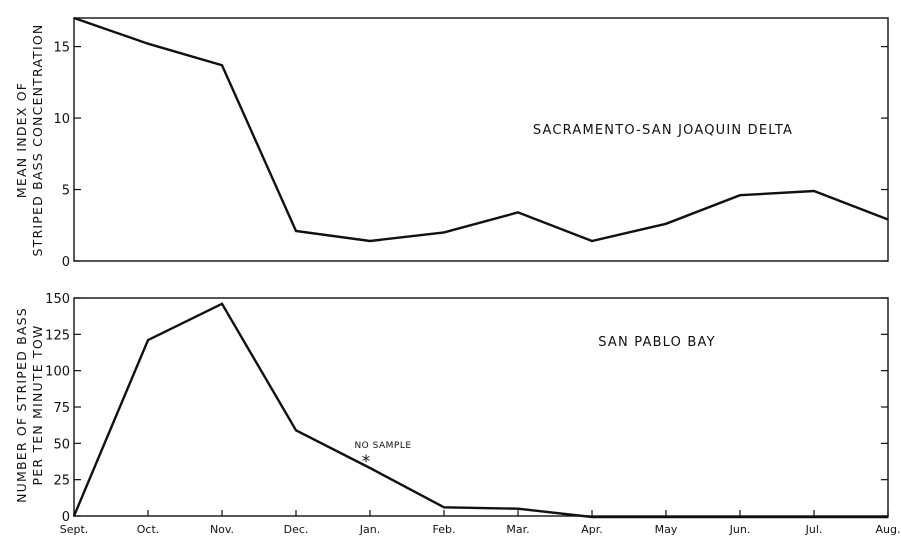 This screenshot has width=901, height=545. What do you see at coordinates (148, 529) in the screenshot?
I see `xtick-label: Oct.` at bounding box center [148, 529].